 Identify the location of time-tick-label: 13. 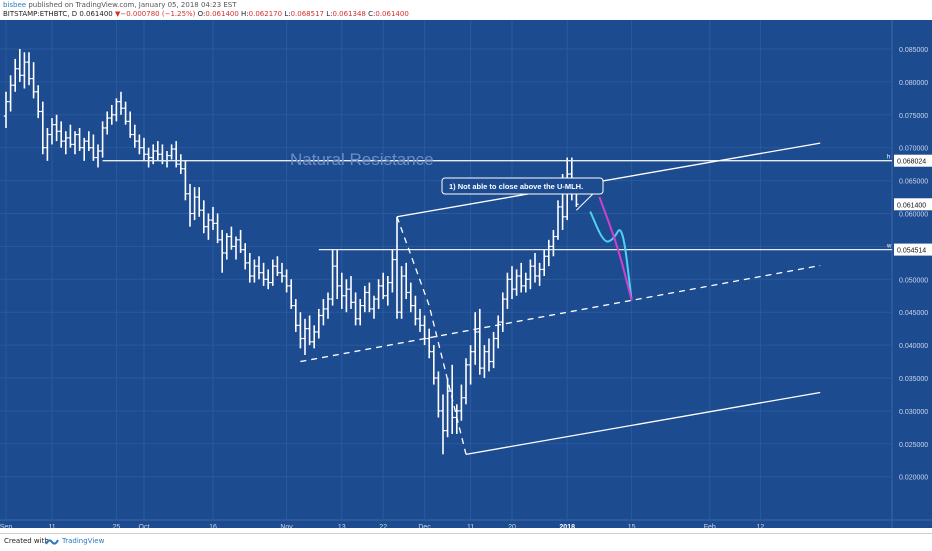
(342, 526).